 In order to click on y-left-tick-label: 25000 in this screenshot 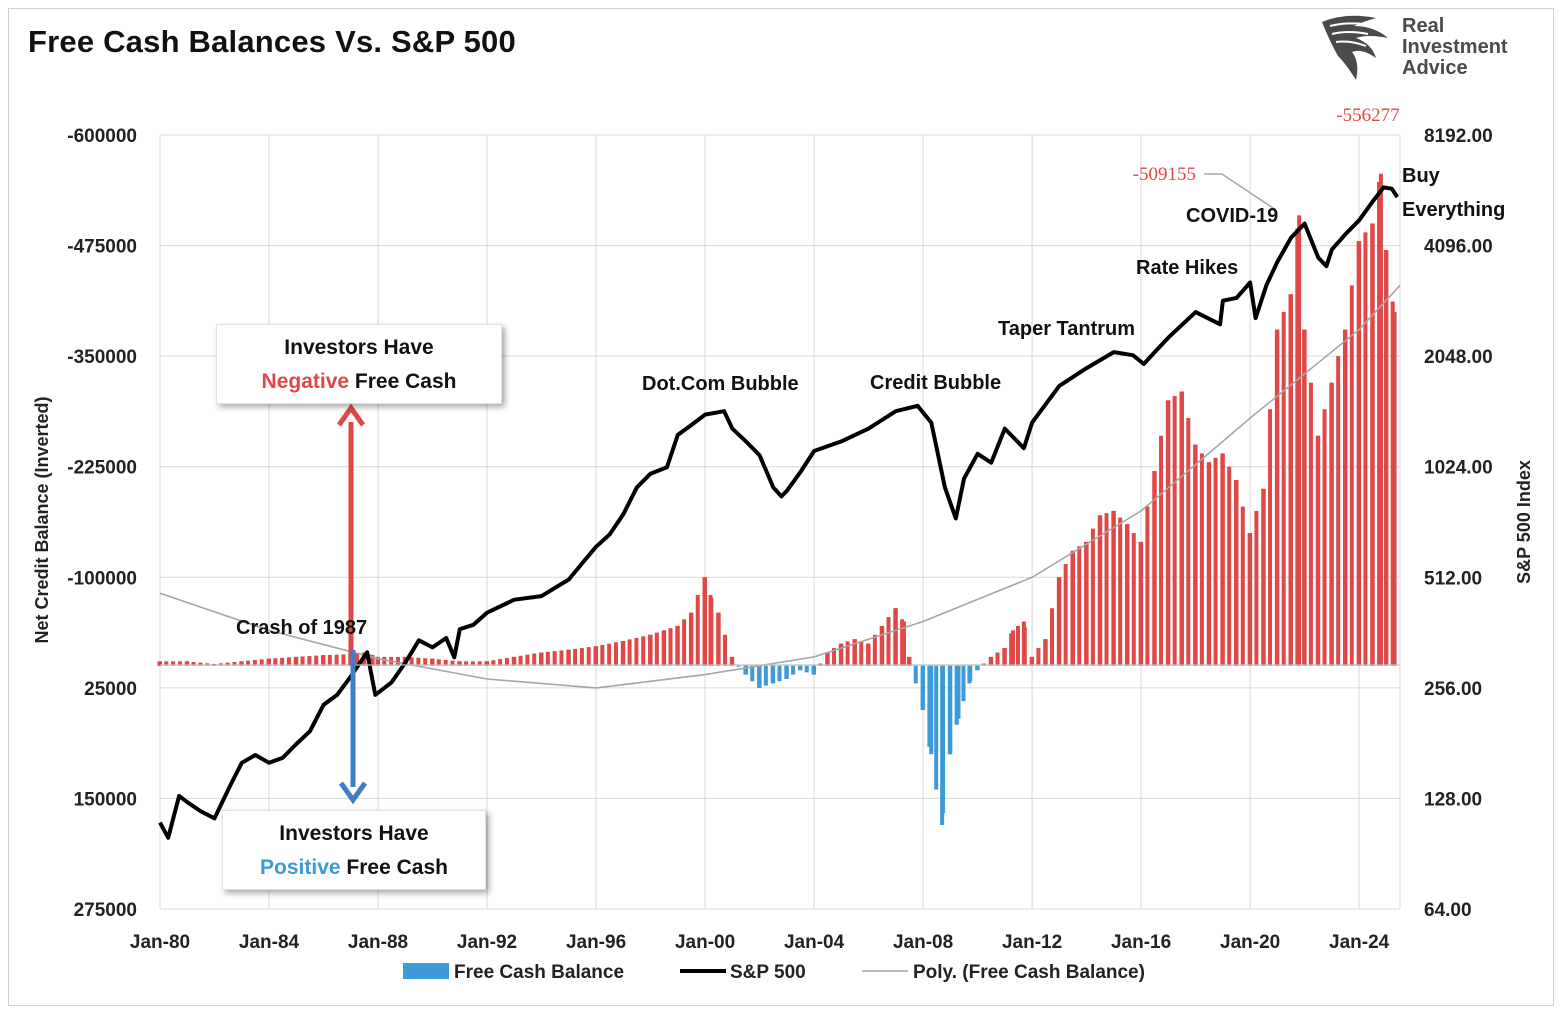, I will do `click(110, 689)`.